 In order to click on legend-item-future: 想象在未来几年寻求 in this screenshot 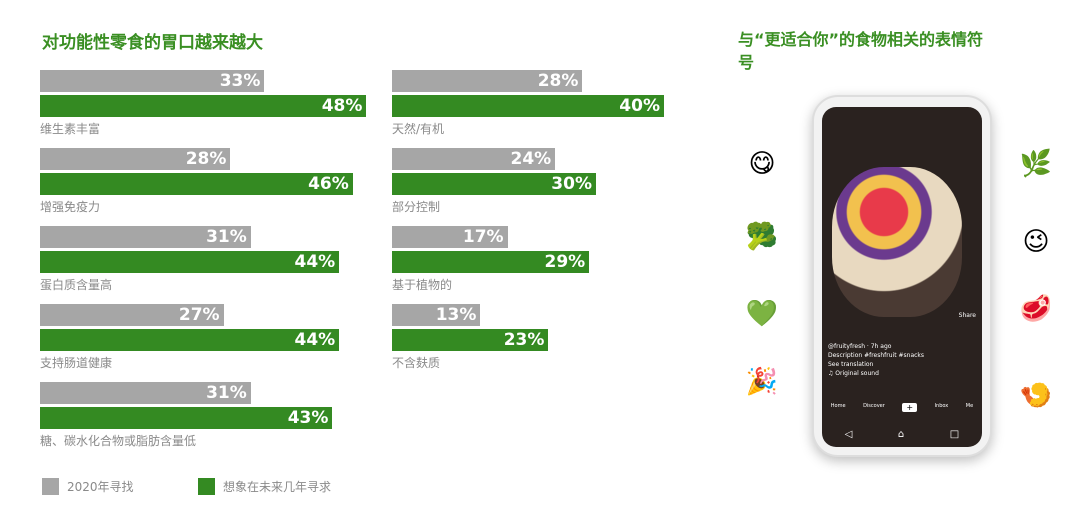, I will do `click(264, 486)`.